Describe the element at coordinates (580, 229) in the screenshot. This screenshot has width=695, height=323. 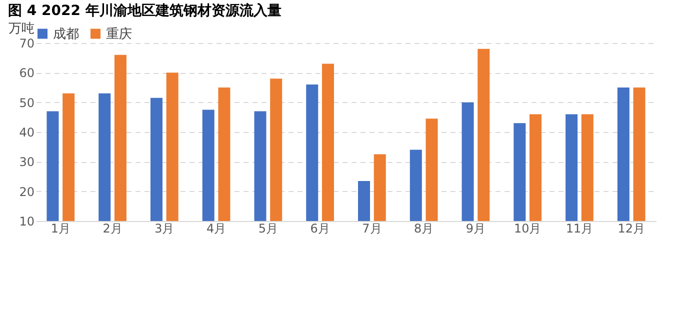
I see `x-tick-label: 11月` at that location.